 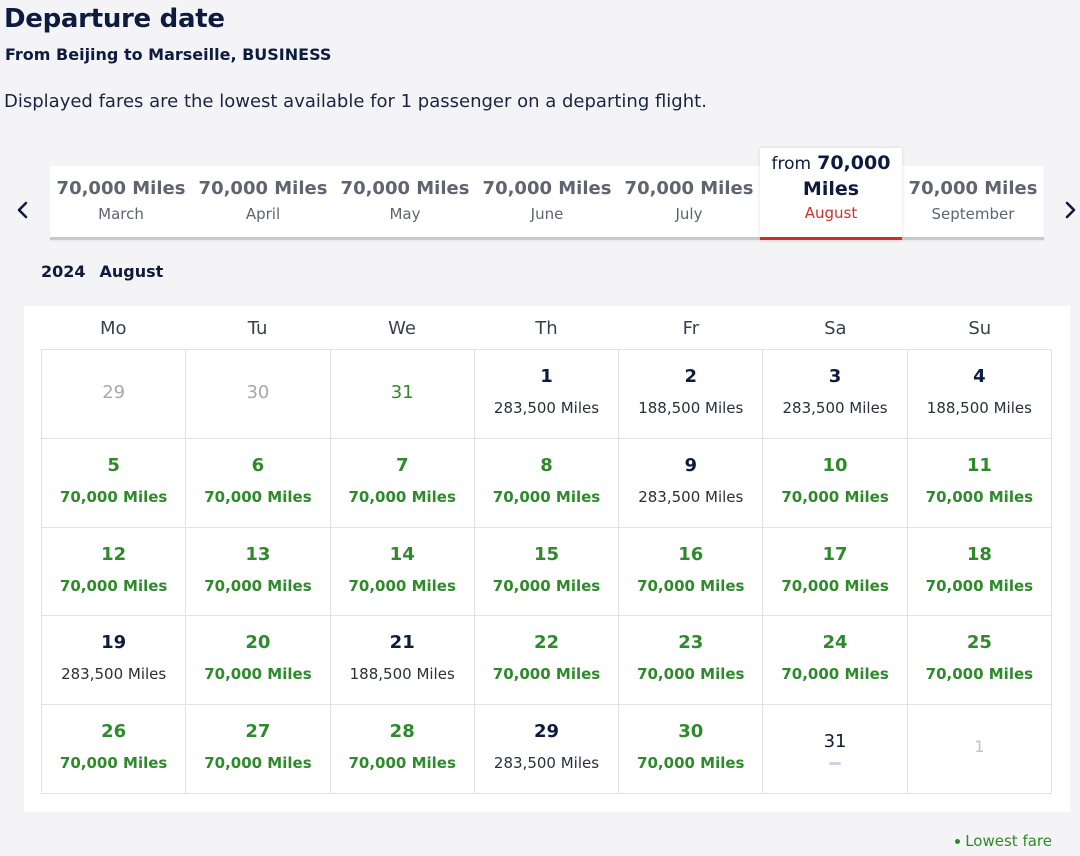 What do you see at coordinates (402, 483) in the screenshot?
I see `calendar-day: 7 70,000 Miles` at bounding box center [402, 483].